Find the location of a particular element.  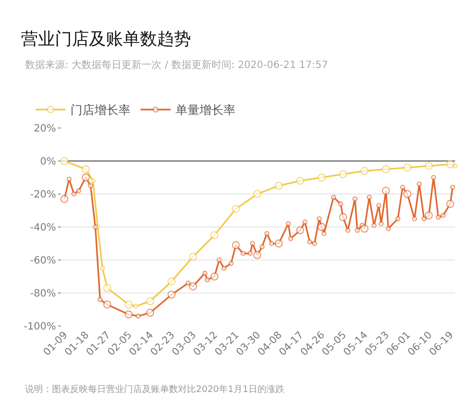

text: 说明：图表反映每日营业门店及账单数对比2020年1月1日的涨跌 is located at coordinates (154, 389).